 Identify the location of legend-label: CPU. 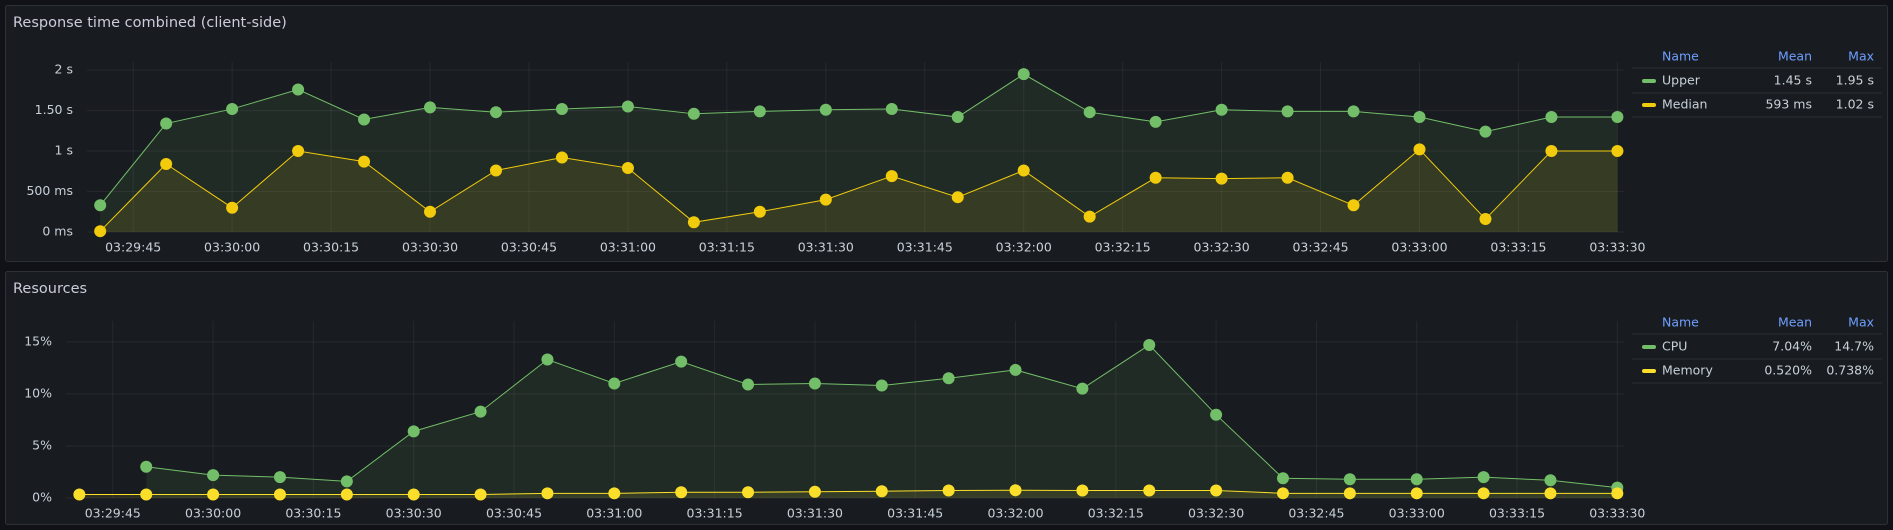
(1674, 346).